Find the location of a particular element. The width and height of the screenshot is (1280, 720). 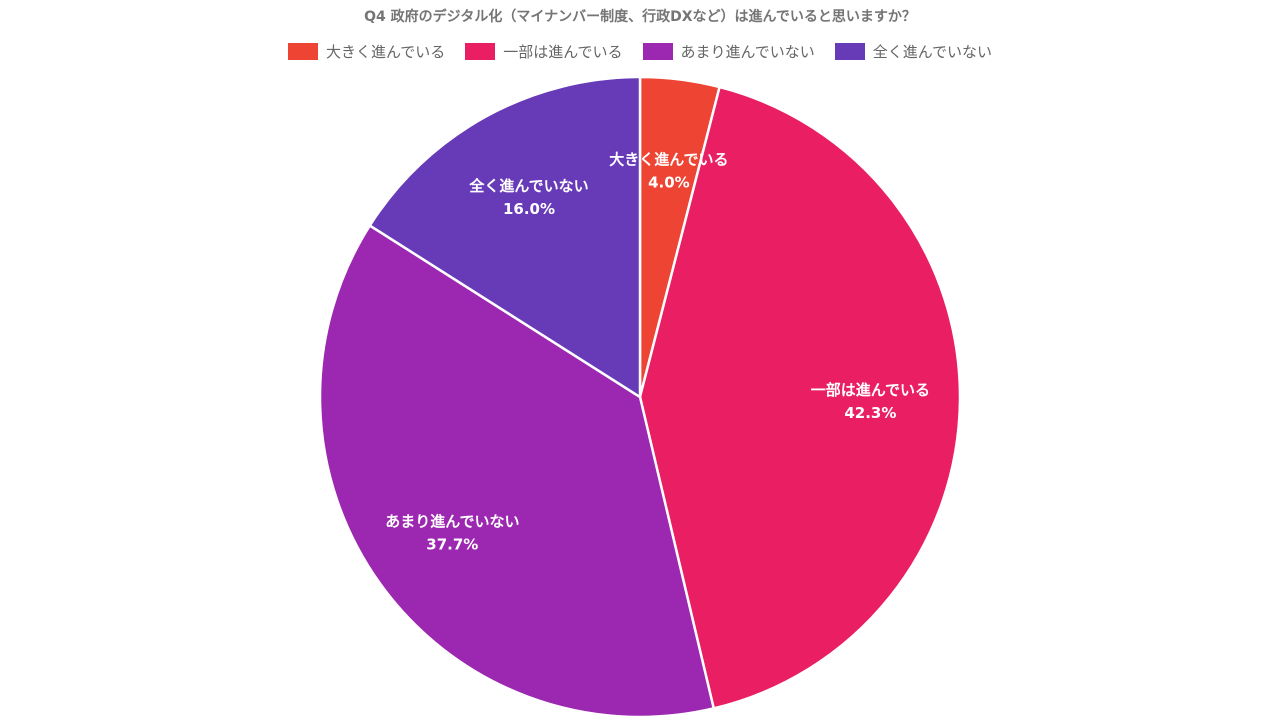

pie-slice-not-progressing-at-all is located at coordinates (505, 237).